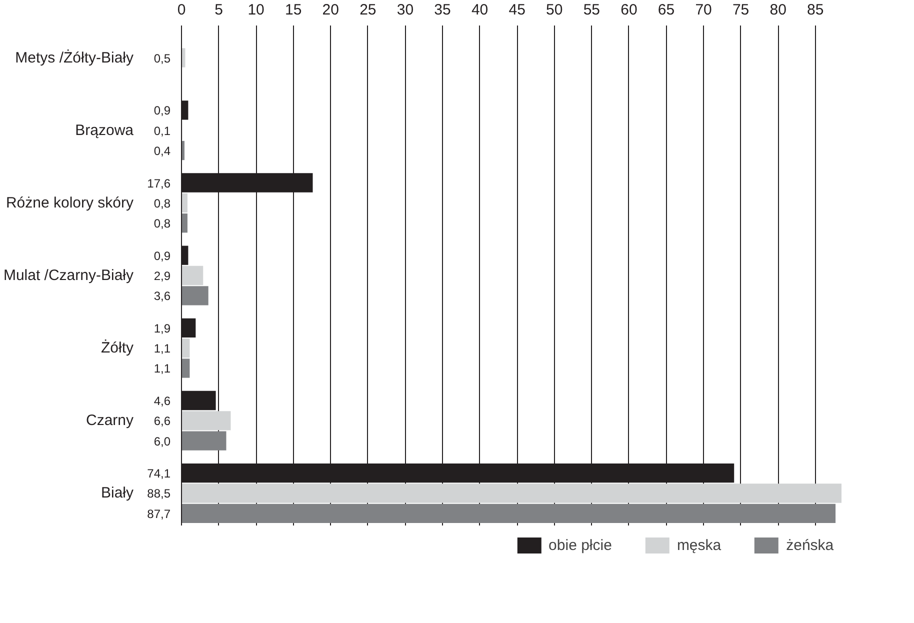 The image size is (914, 623). I want to click on data-label: 6,0, so click(162, 441).